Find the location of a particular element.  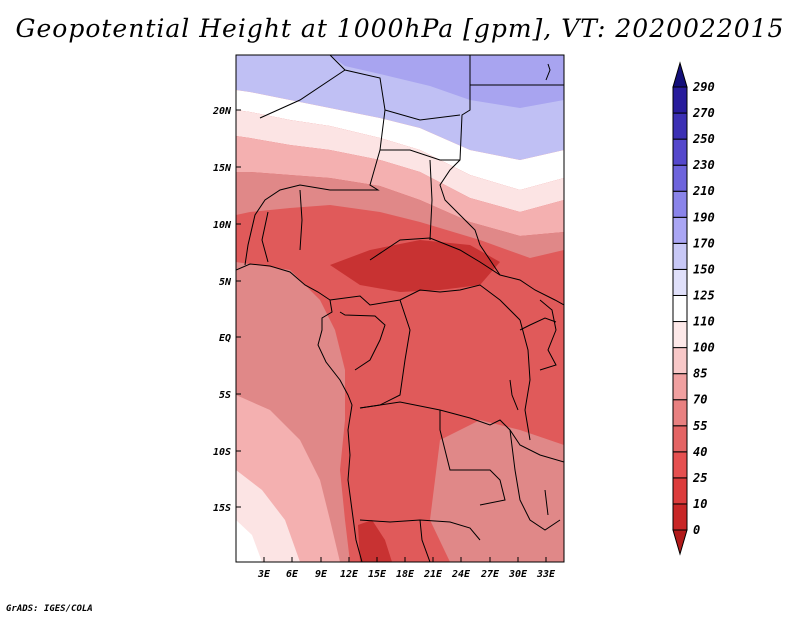

colorbar-label: 25 is located at coordinates (699, 478).